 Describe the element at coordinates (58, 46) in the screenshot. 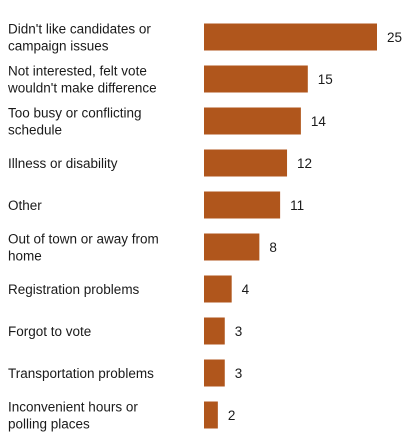

I see `category-label-line: campaign issues` at that location.